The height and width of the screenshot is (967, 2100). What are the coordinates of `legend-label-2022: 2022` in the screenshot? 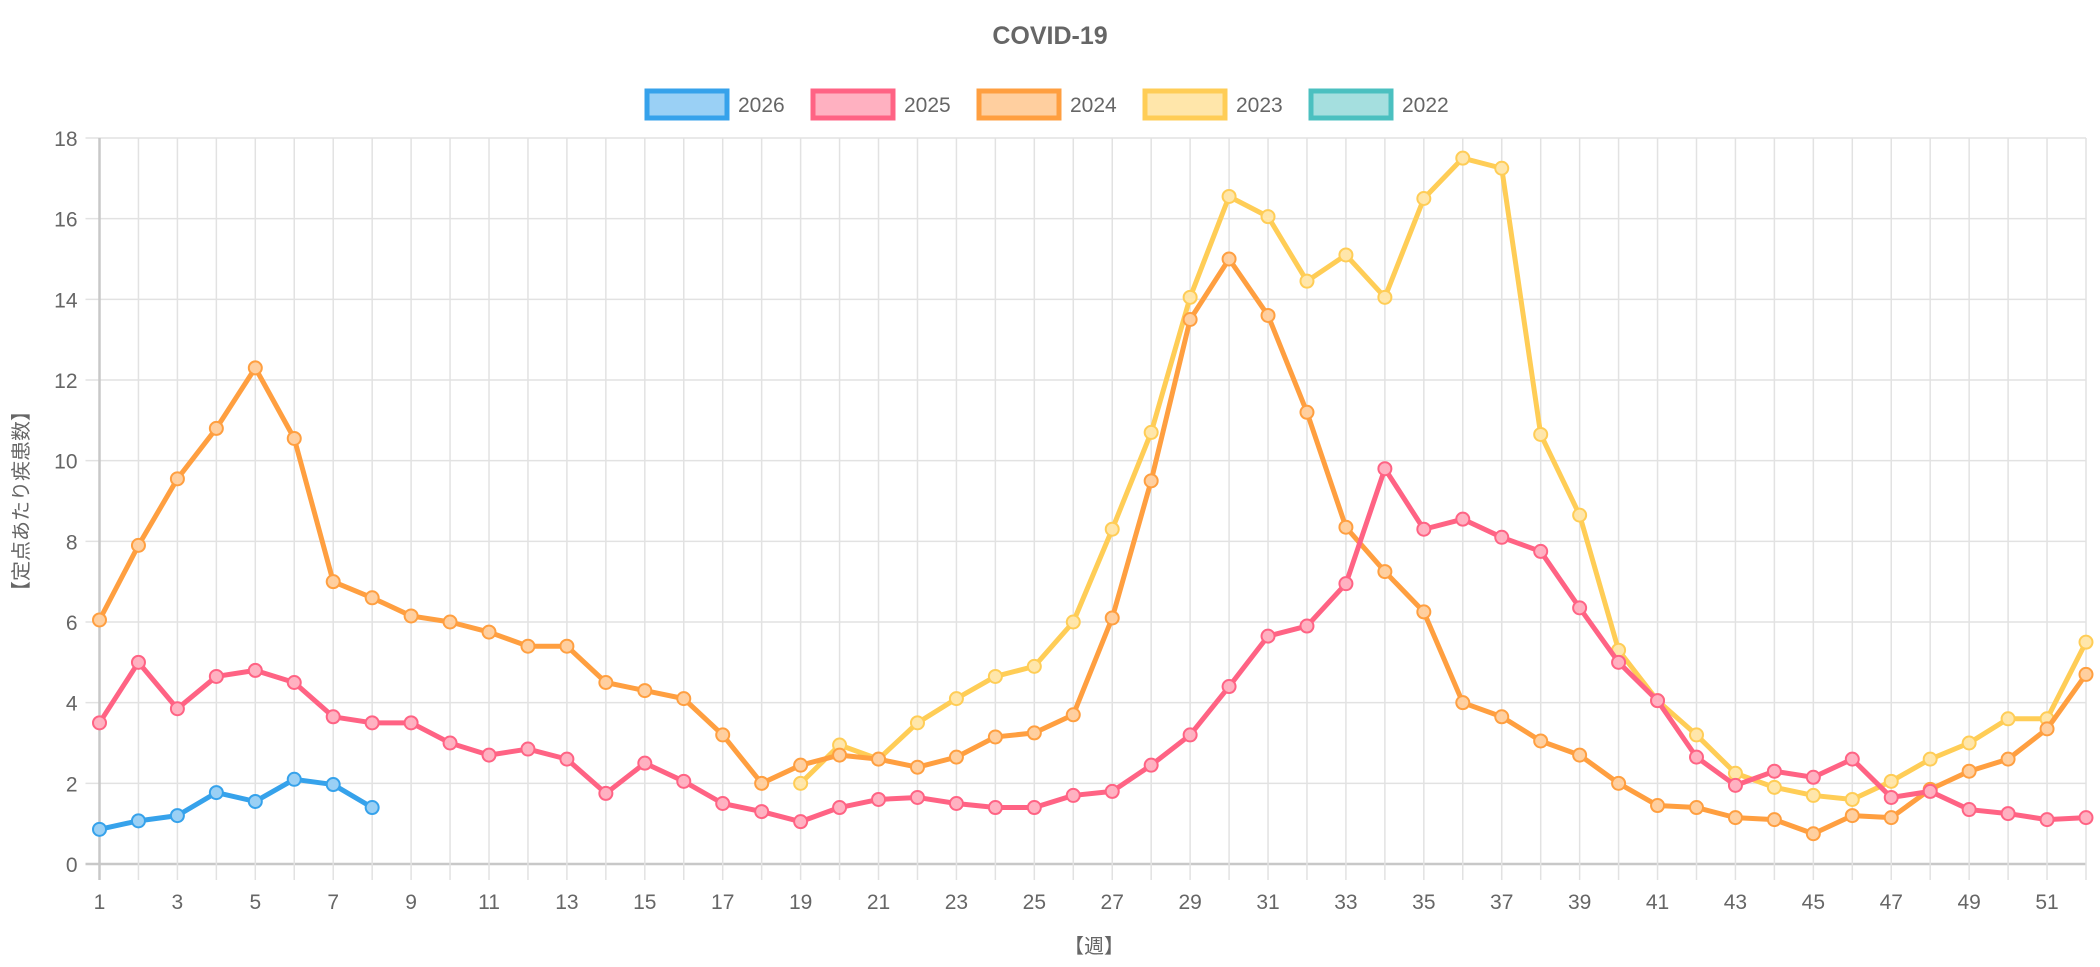 It's located at (1425, 105).